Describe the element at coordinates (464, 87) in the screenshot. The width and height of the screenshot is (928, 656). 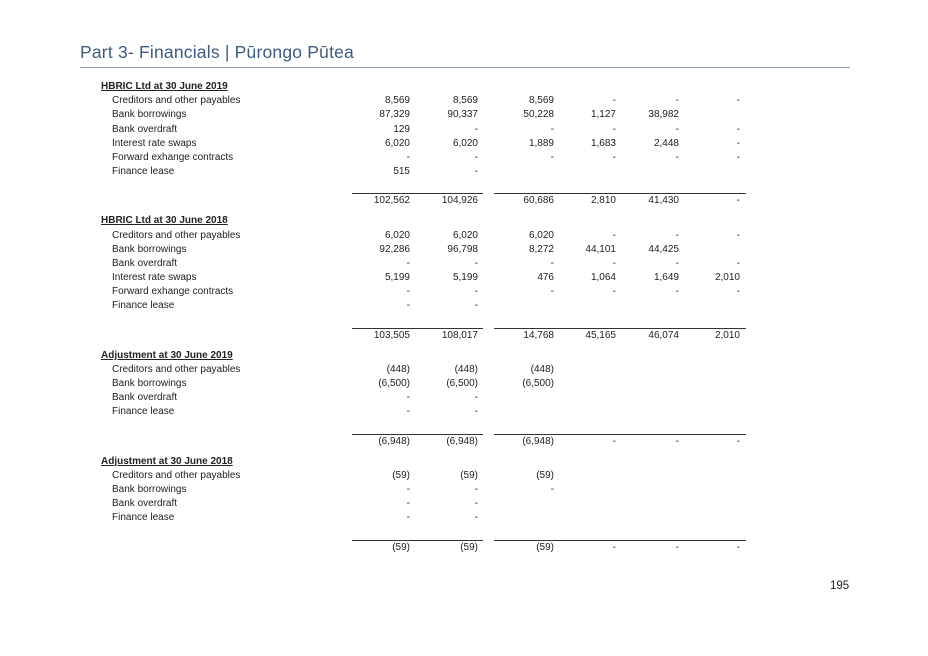
I see `section-heading: HBRIC Ltd at 30 June 2019` at that location.